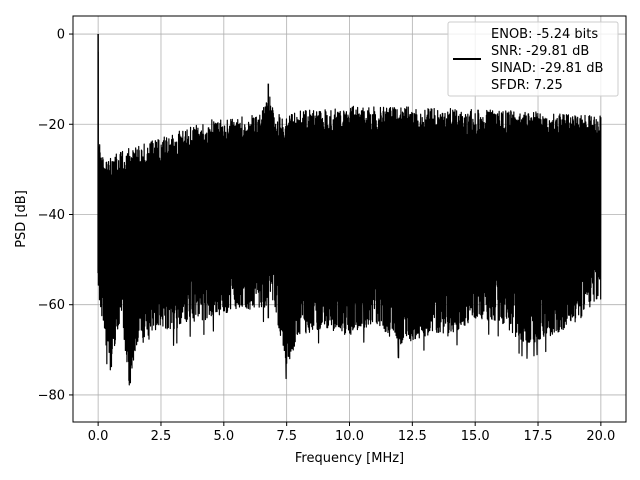 The width and height of the screenshot is (640, 480). I want to click on x-tick-label: 7.5, so click(286, 436).